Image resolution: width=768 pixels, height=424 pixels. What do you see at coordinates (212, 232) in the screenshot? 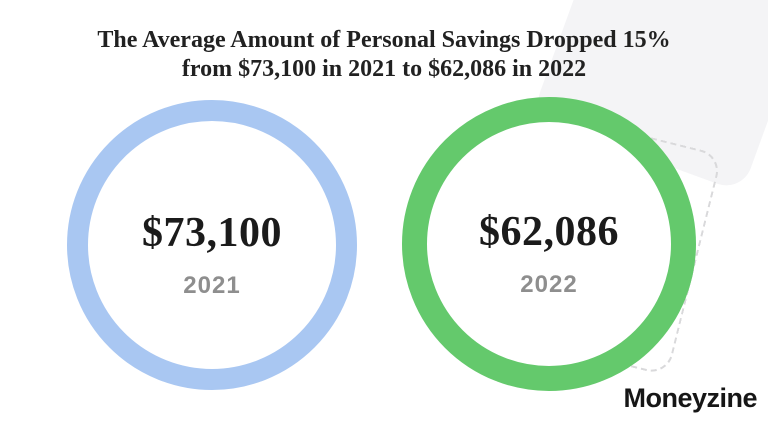
I see `savings-value-2021: $73,100` at bounding box center [212, 232].